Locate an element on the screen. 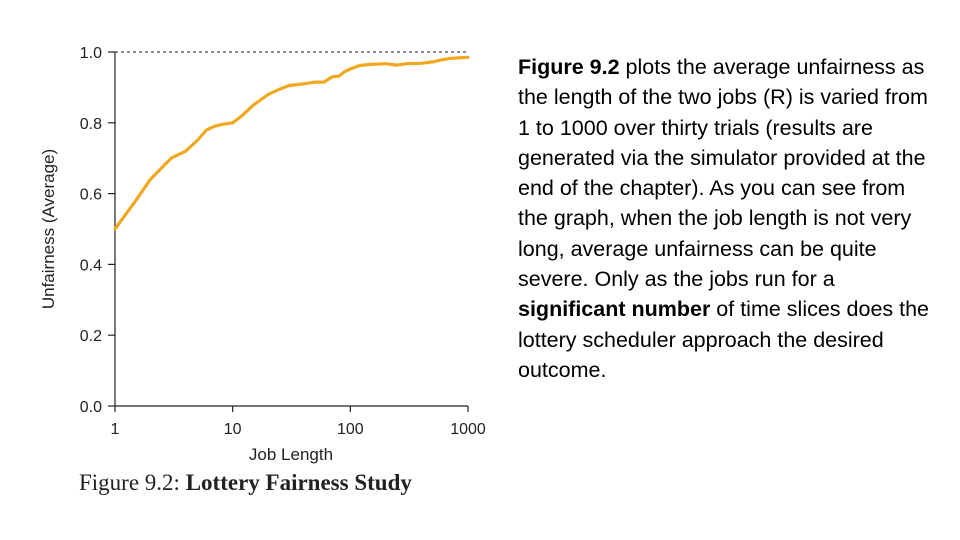 This screenshot has height=540, width=960. y-tick-label: 0.2 is located at coordinates (91, 336).